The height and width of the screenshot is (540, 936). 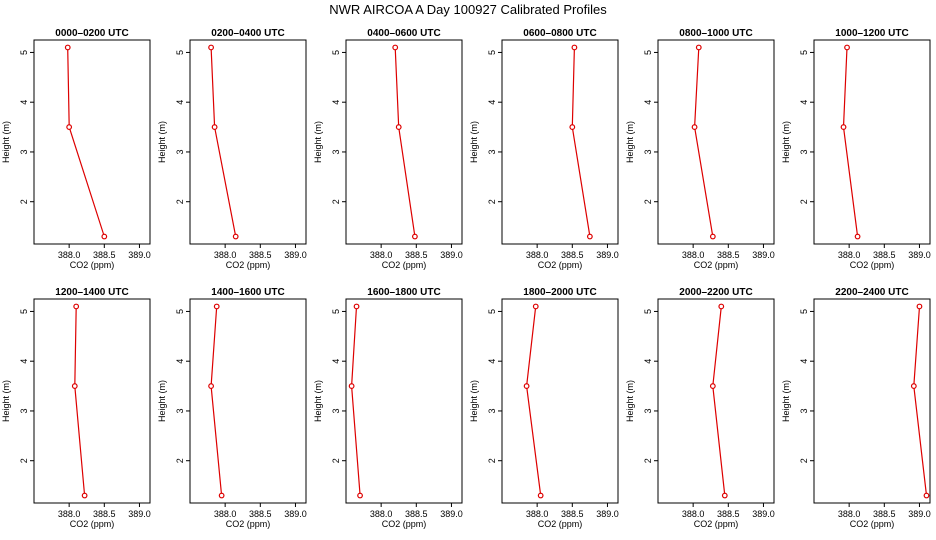 I want to click on panel-title: 0600–0800 UTC, so click(x=559, y=33).